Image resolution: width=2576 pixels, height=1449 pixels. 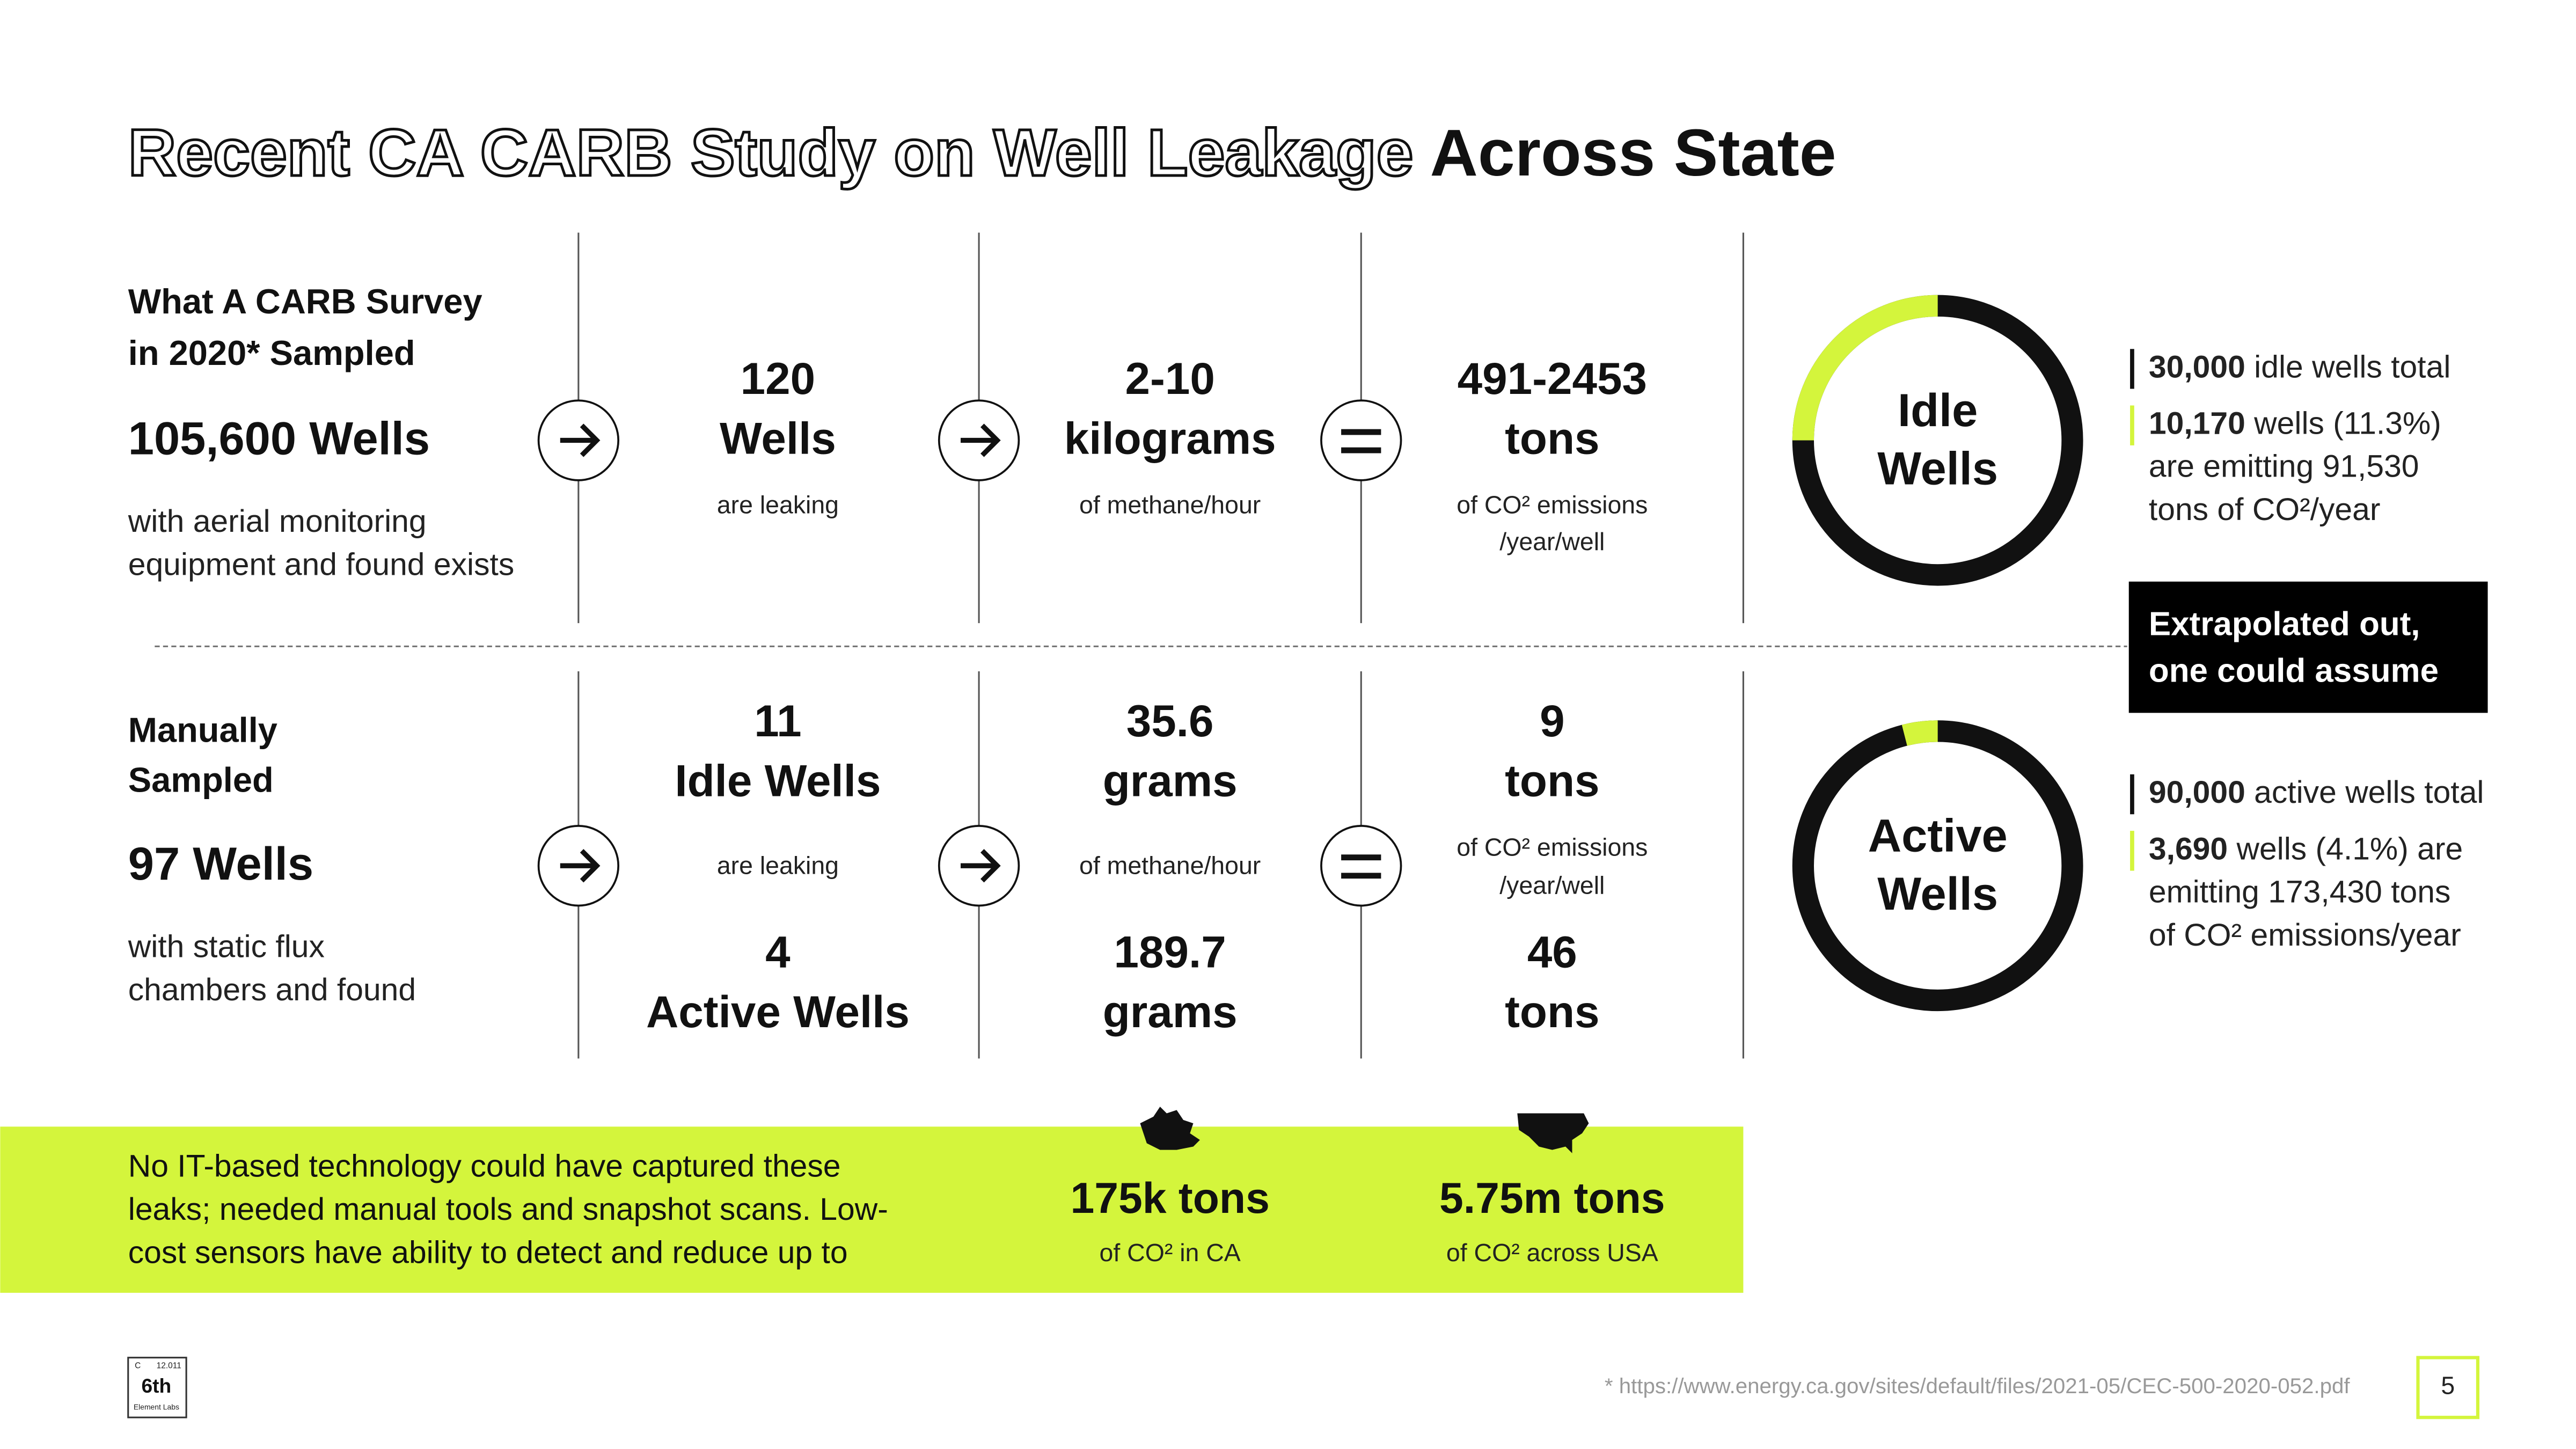 What do you see at coordinates (2364, 792) in the screenshot?
I see `fact-text: active wells total` at bounding box center [2364, 792].